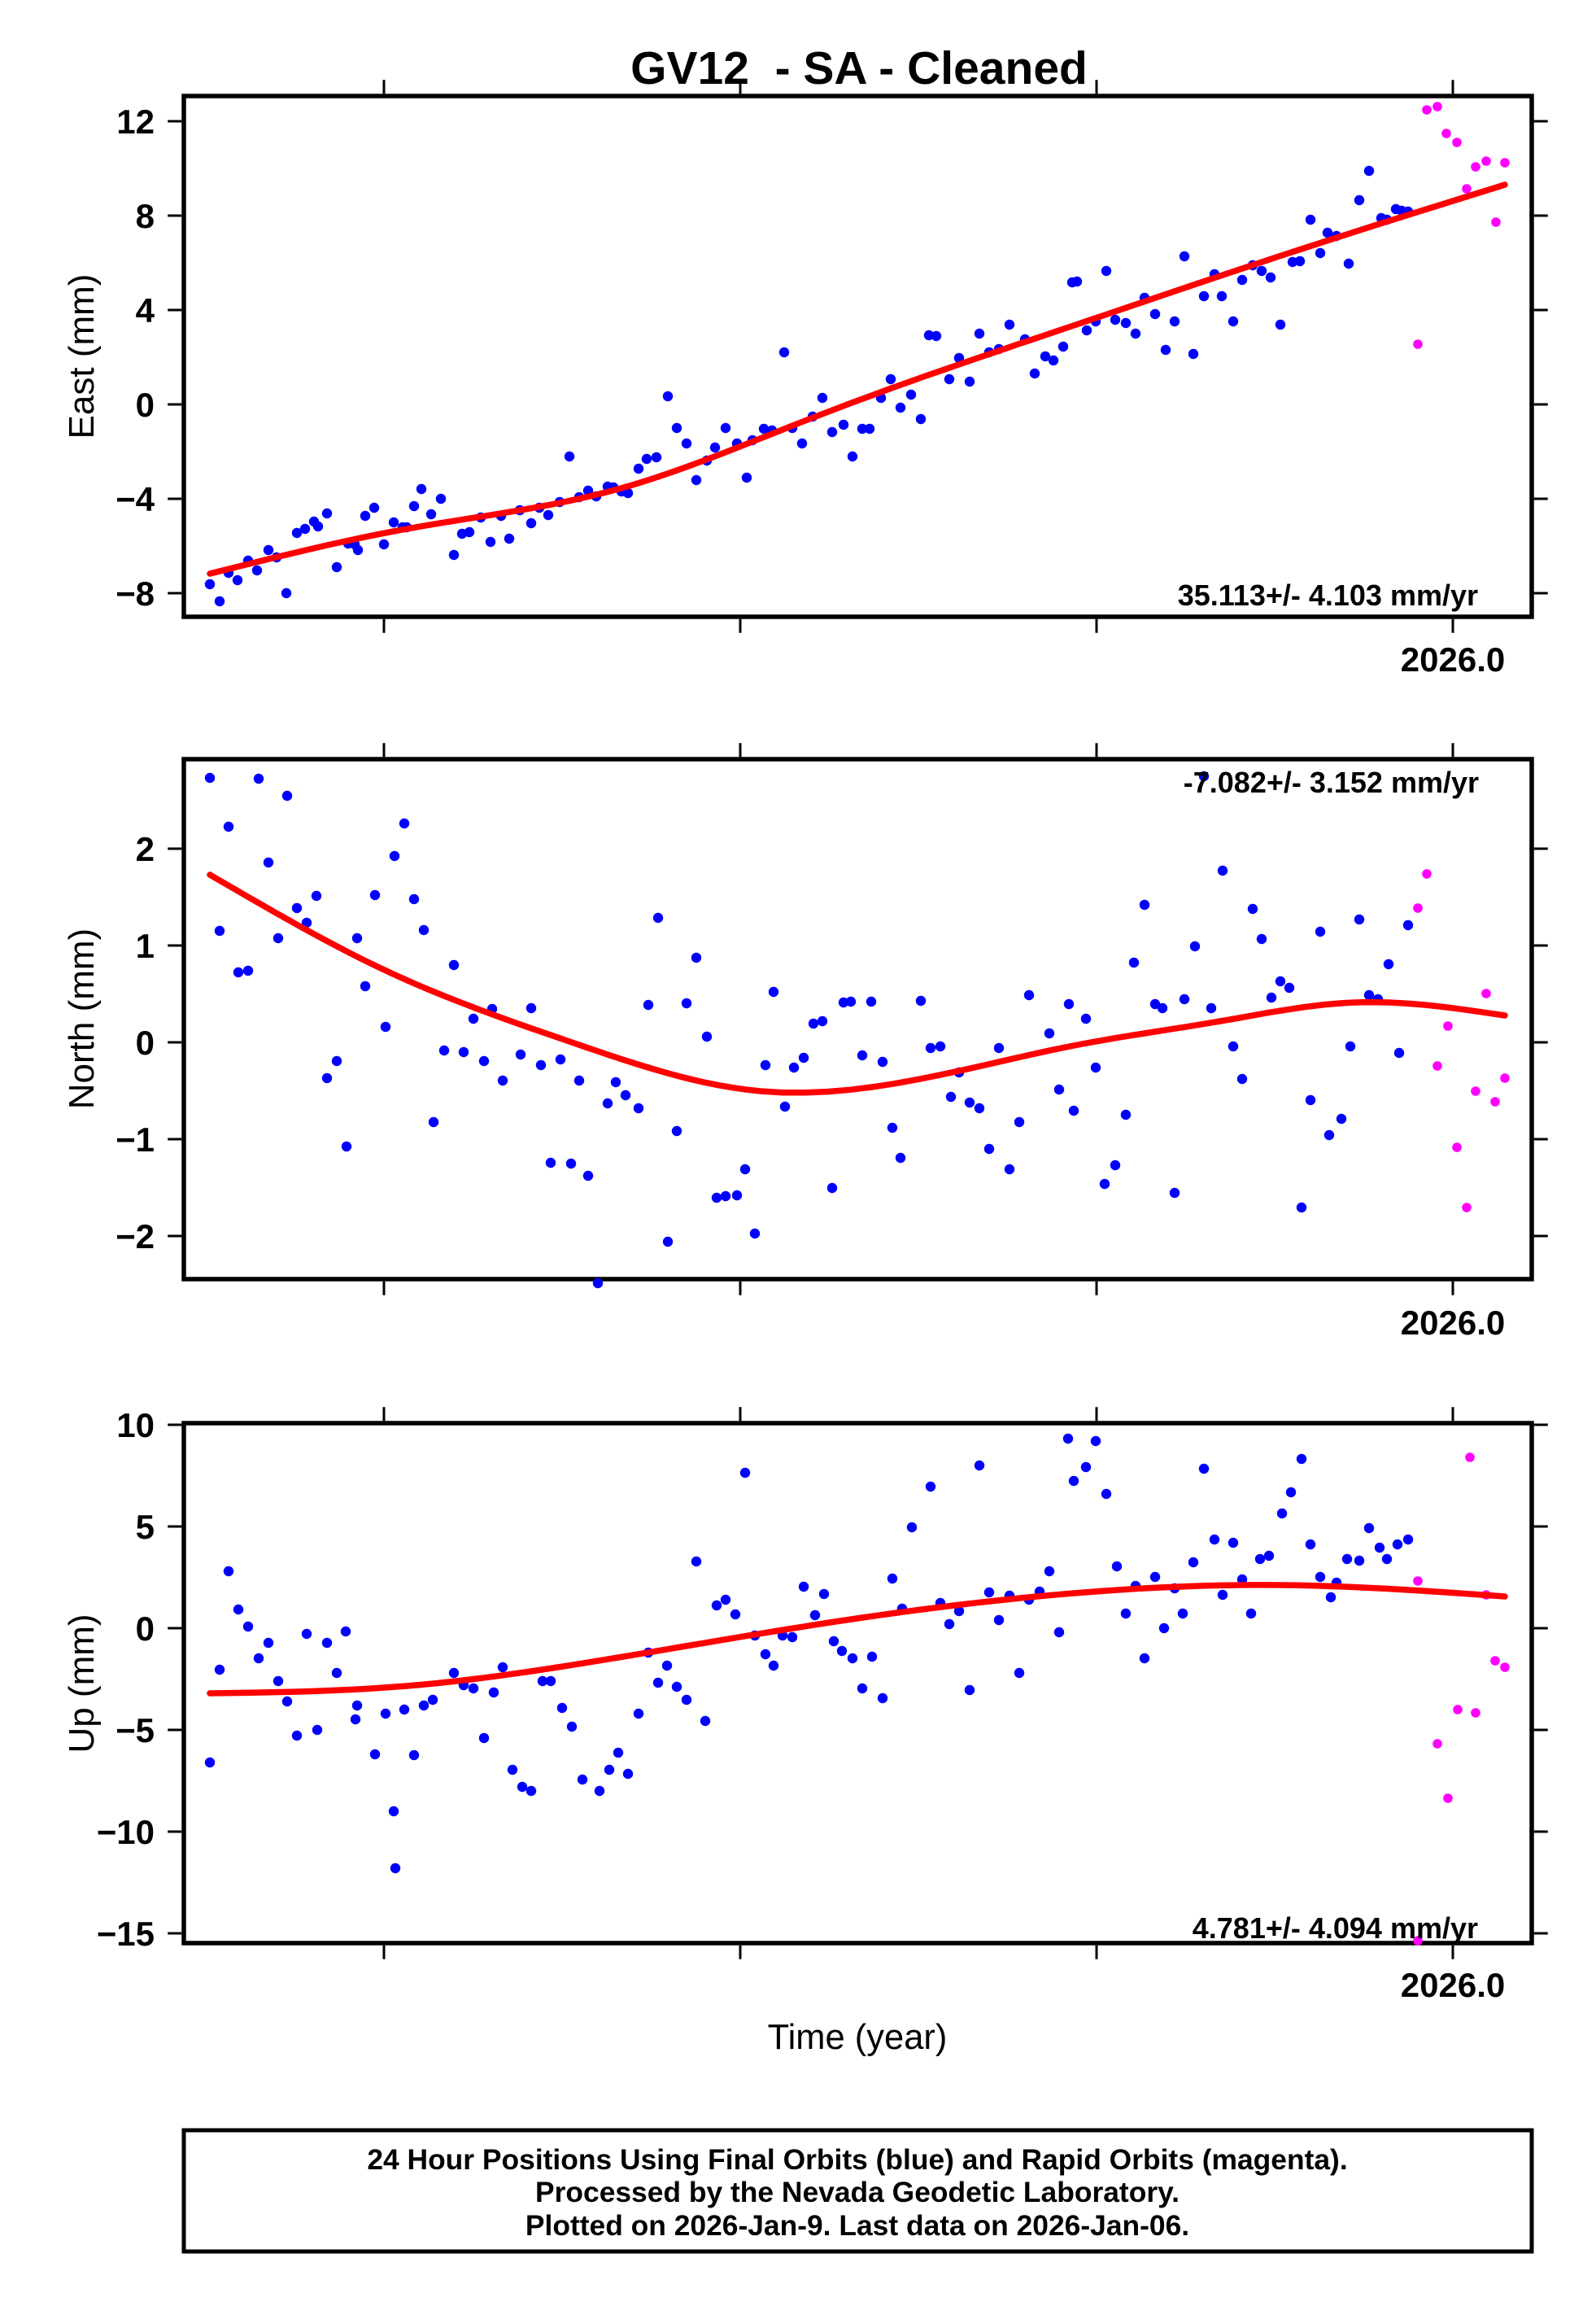 This screenshot has width=1596, height=2306. What do you see at coordinates (135, 122) in the screenshot?
I see `svg-text: 12` at bounding box center [135, 122].